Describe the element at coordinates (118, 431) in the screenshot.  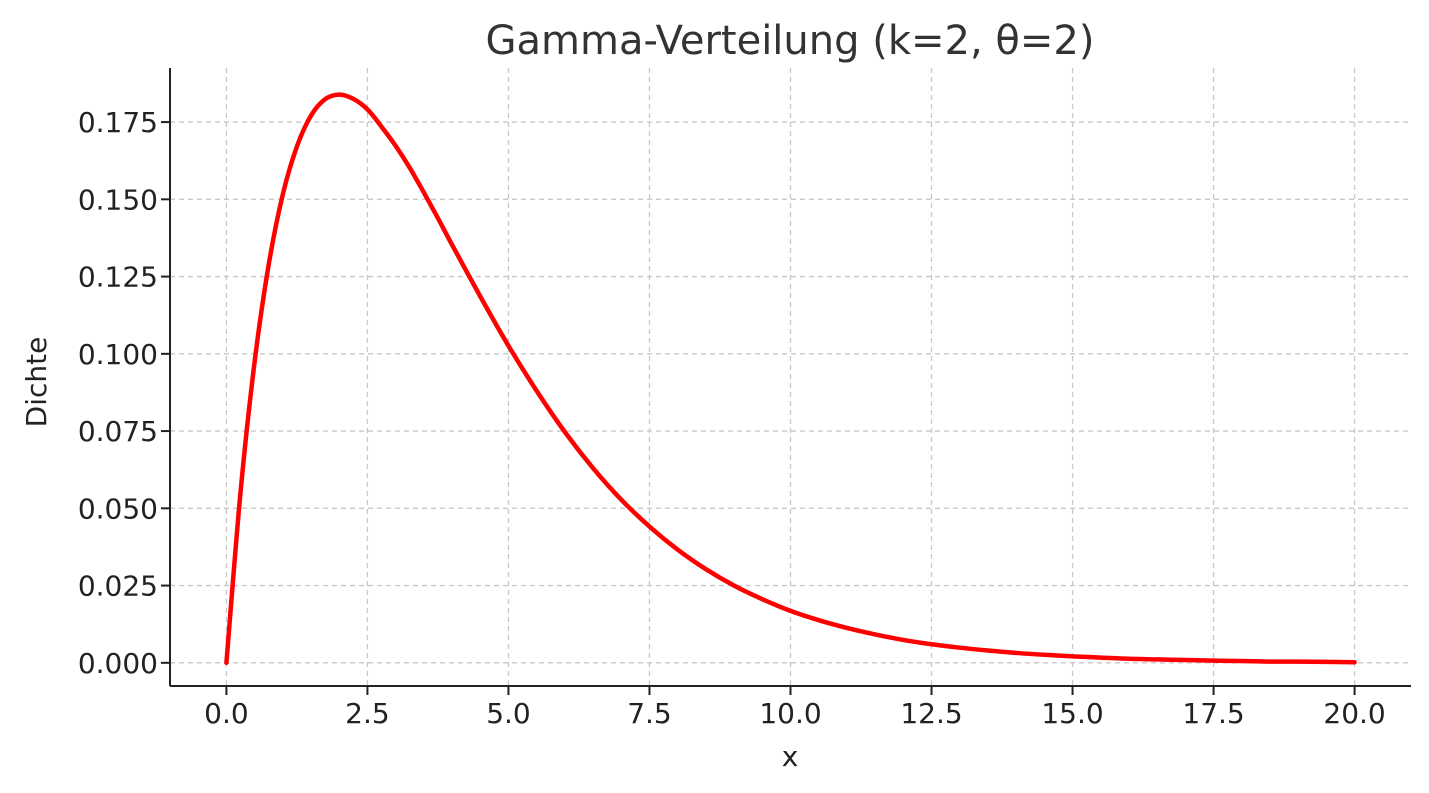
I see `y-tick-label: 0.075` at that location.